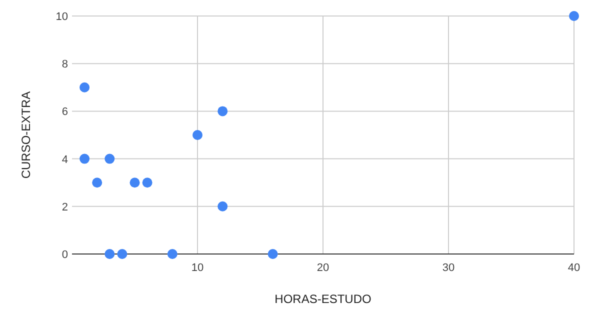 This screenshot has height=326, width=600. I want to click on y-tick-label: 8, so click(65, 64).